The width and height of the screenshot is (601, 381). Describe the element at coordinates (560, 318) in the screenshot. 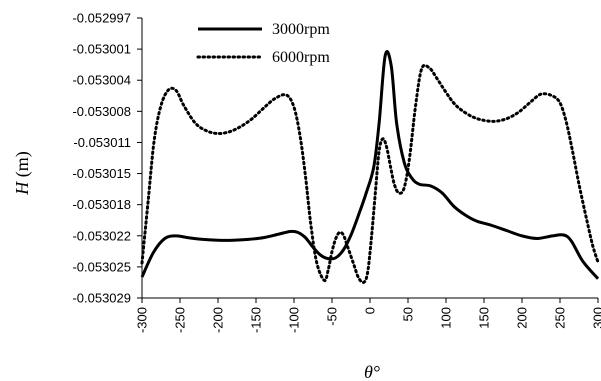

I see `x-tick-label: 250` at that location.